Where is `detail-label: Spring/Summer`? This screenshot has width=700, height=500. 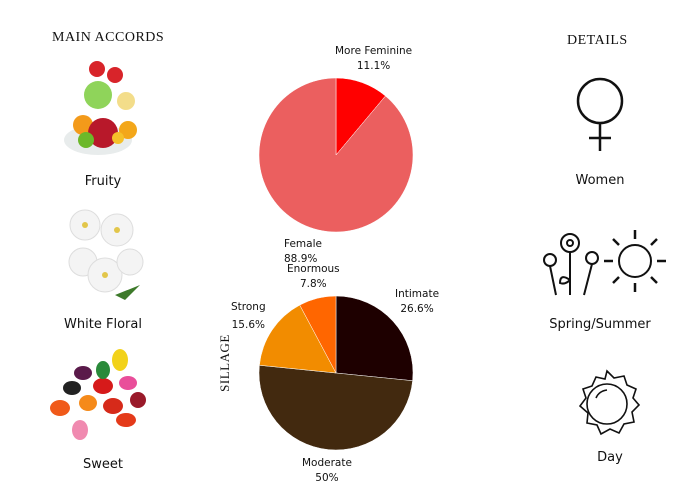 detail-label: Spring/Summer is located at coordinates (600, 324).